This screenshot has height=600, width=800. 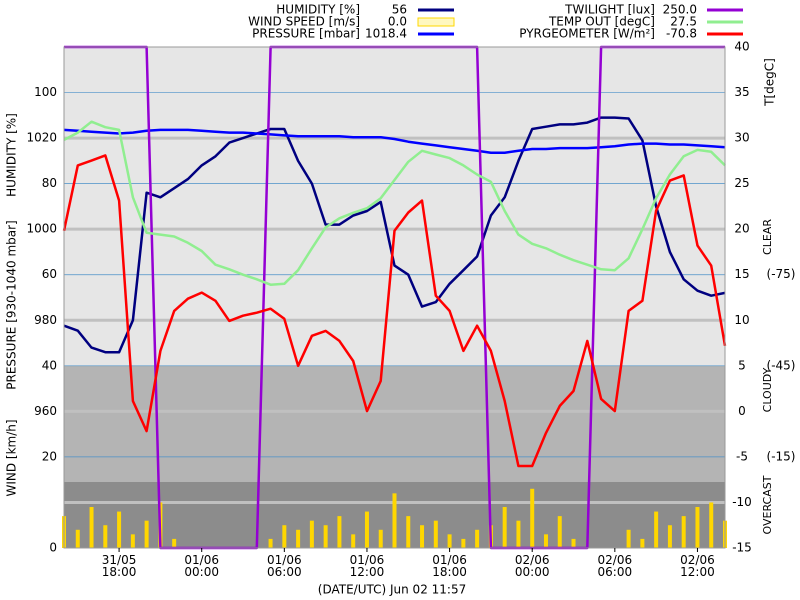 I want to click on sky-zone-label: CLOUDY, so click(x=767, y=389).